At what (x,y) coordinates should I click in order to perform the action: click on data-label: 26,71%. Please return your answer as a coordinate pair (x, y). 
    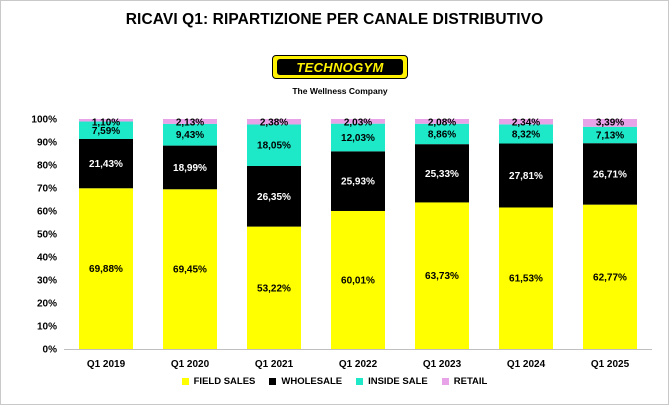
    Looking at the image, I should click on (610, 174).